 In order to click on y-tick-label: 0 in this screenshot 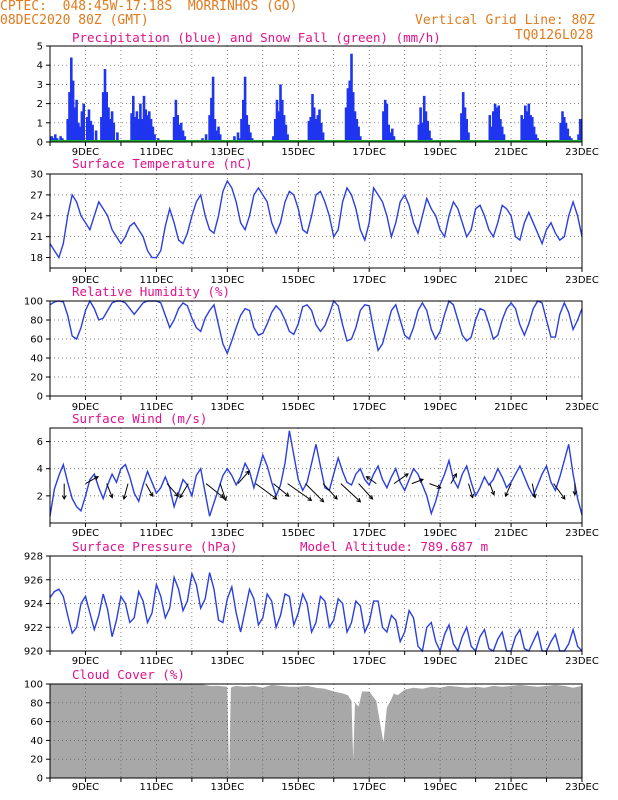, I will do `click(40, 397)`.